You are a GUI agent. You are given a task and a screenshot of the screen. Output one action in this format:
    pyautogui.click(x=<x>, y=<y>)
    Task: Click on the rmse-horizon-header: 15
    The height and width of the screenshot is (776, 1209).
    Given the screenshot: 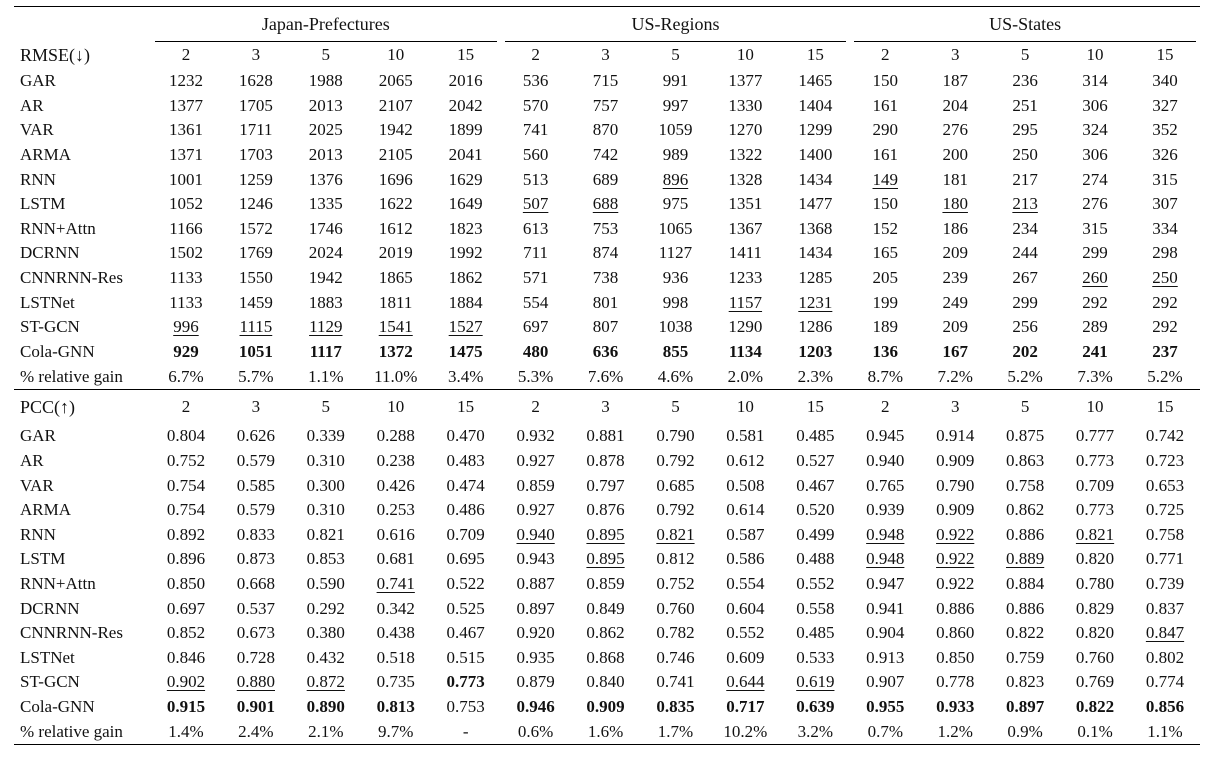 What is the action you would take?
    pyautogui.click(x=465, y=55)
    